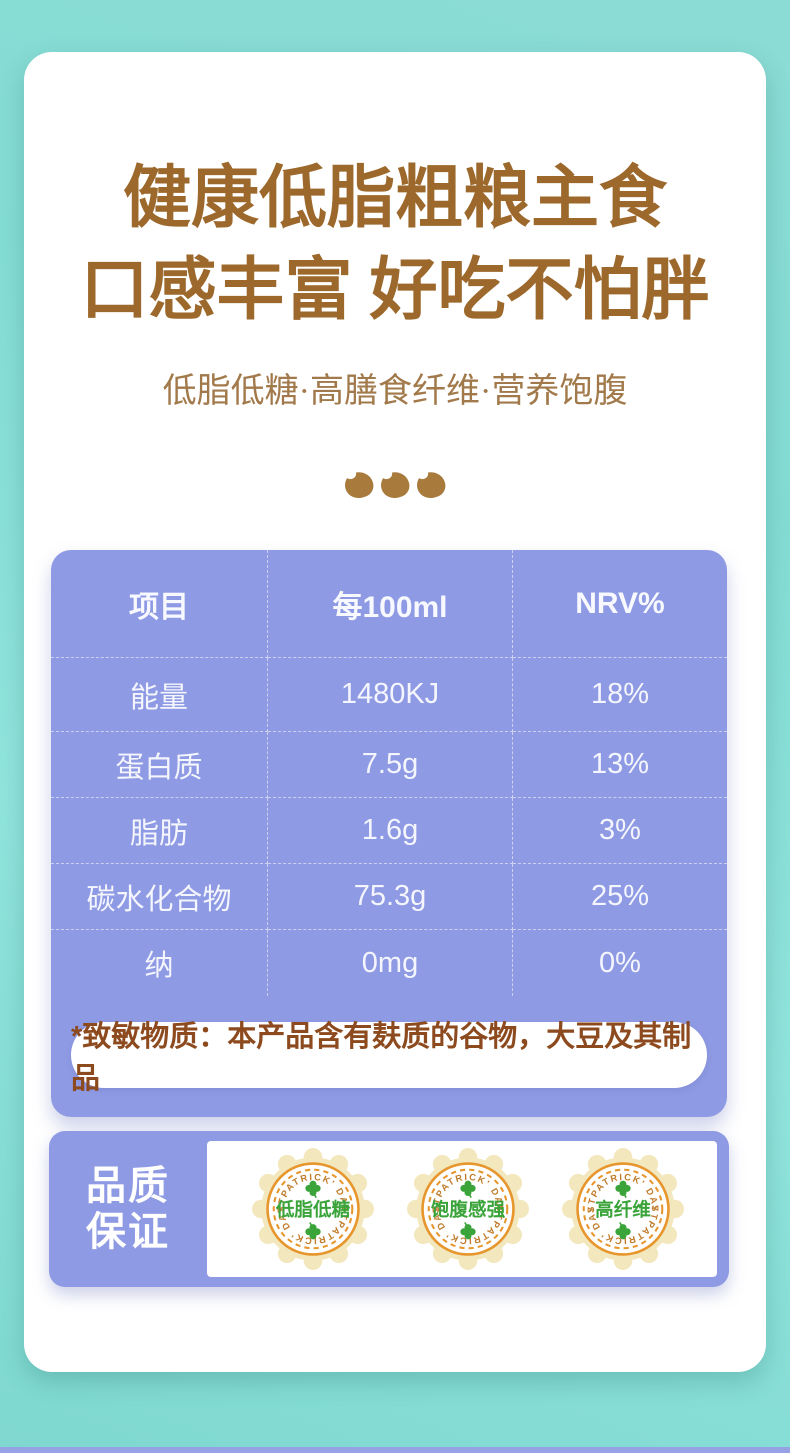  What do you see at coordinates (390, 963) in the screenshot?
I see `row-sodium-per100ml: 0mg` at bounding box center [390, 963].